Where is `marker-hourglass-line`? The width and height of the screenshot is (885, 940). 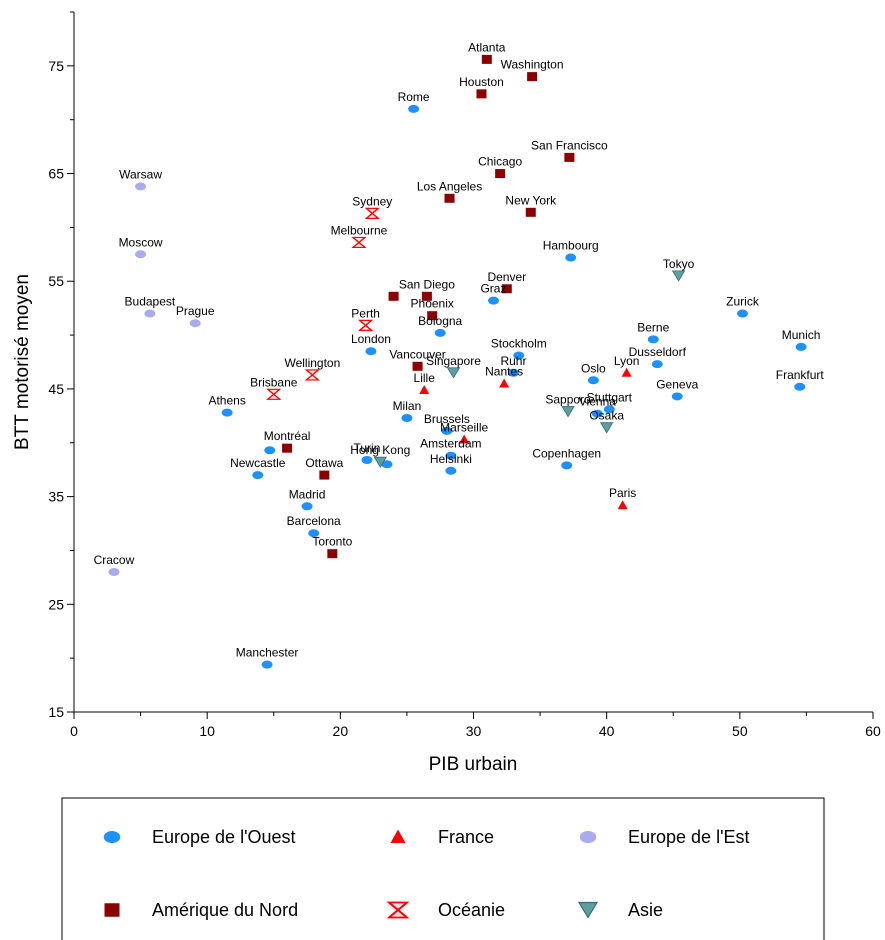
marker-hourglass-line is located at coordinates (312, 375).